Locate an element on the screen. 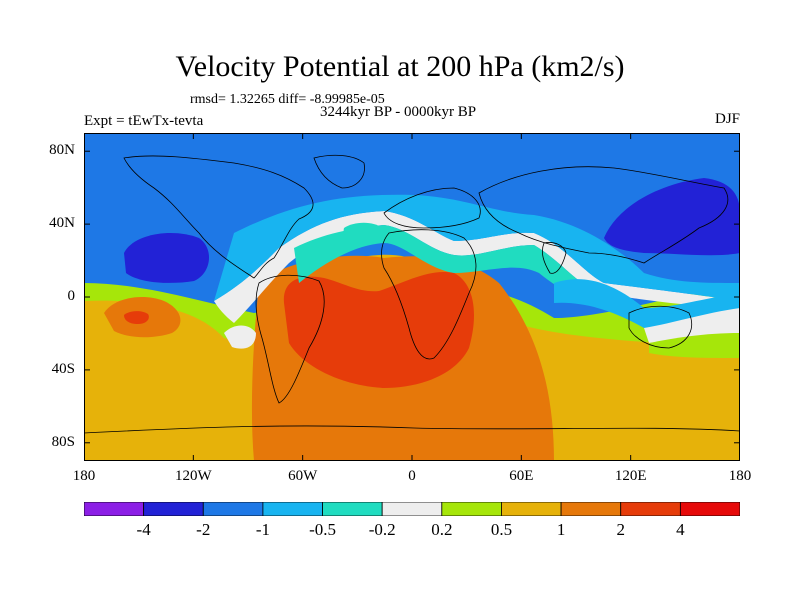 The image size is (800, 600). colorbar-level-label: -2 is located at coordinates (203, 529).